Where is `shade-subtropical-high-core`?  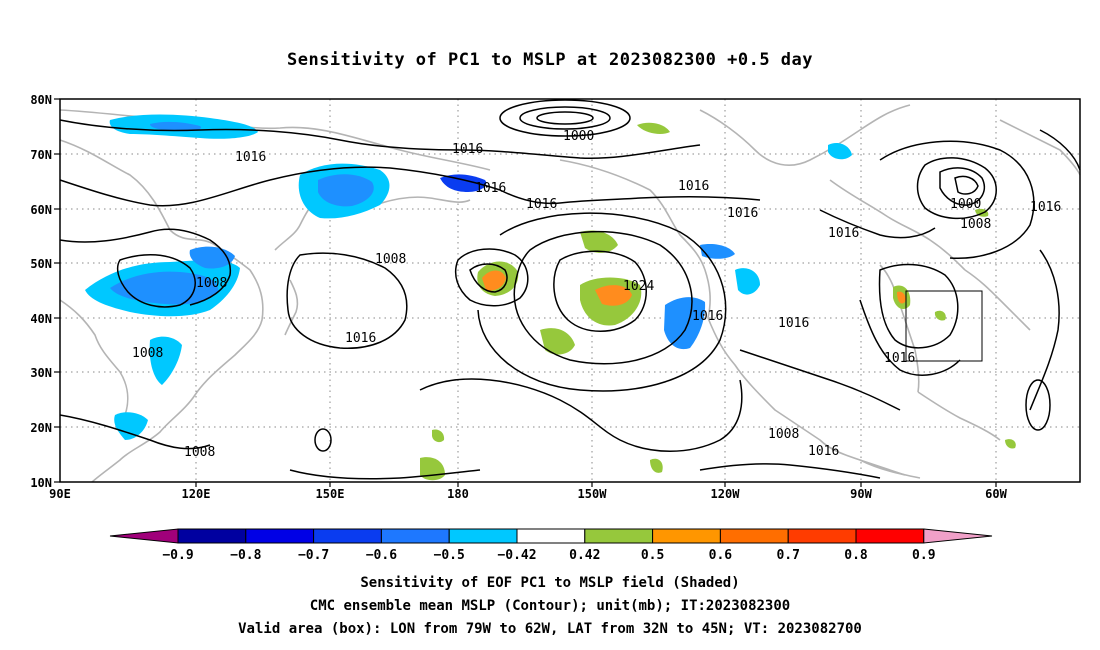 shade-subtropical-high-core is located at coordinates (613, 295).